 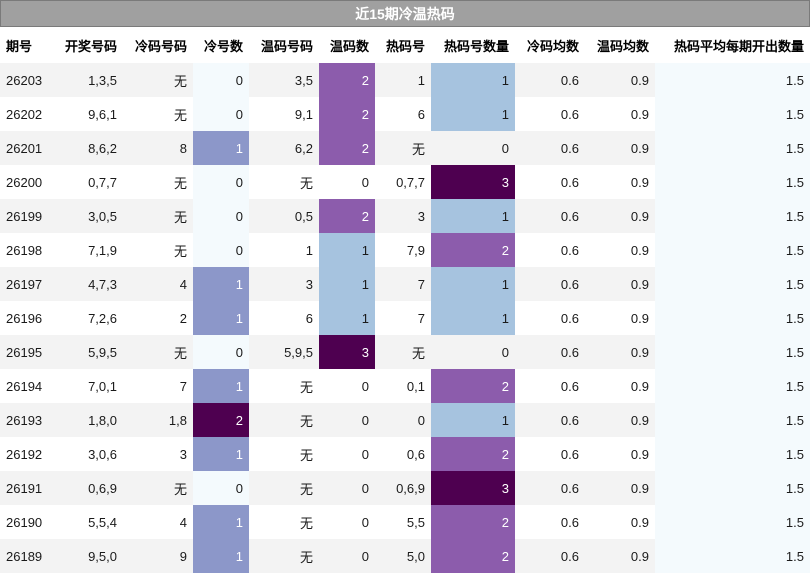 I want to click on col-hot-numbers-header: 热码号, so click(x=403, y=45).